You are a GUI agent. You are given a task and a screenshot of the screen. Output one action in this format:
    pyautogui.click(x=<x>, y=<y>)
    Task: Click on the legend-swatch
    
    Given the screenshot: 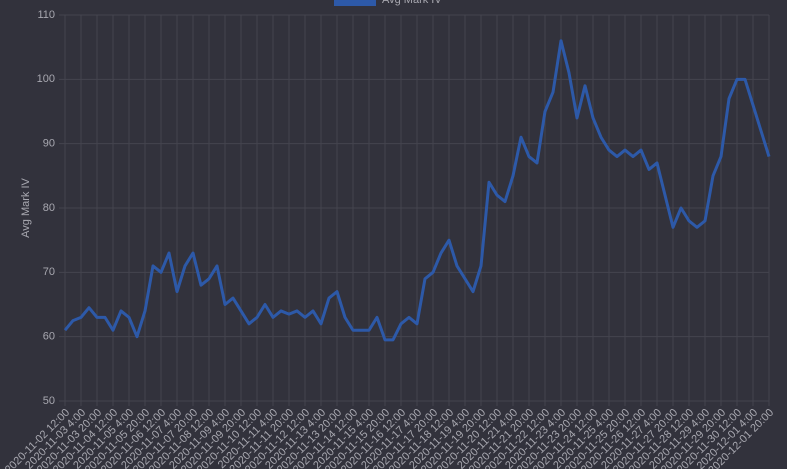 What is the action you would take?
    pyautogui.click(x=355, y=3)
    